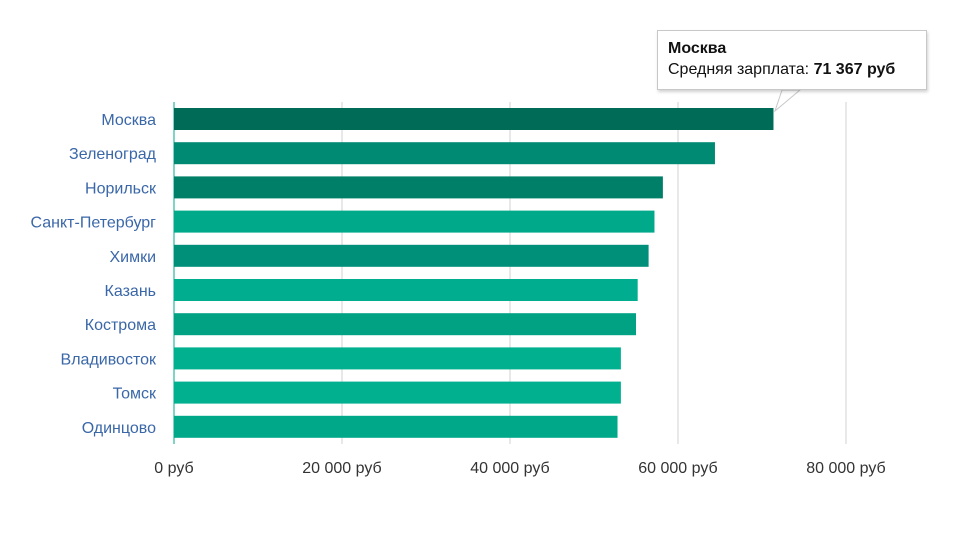 This screenshot has width=963, height=541. I want to click on category-label: Москва, so click(128, 120).